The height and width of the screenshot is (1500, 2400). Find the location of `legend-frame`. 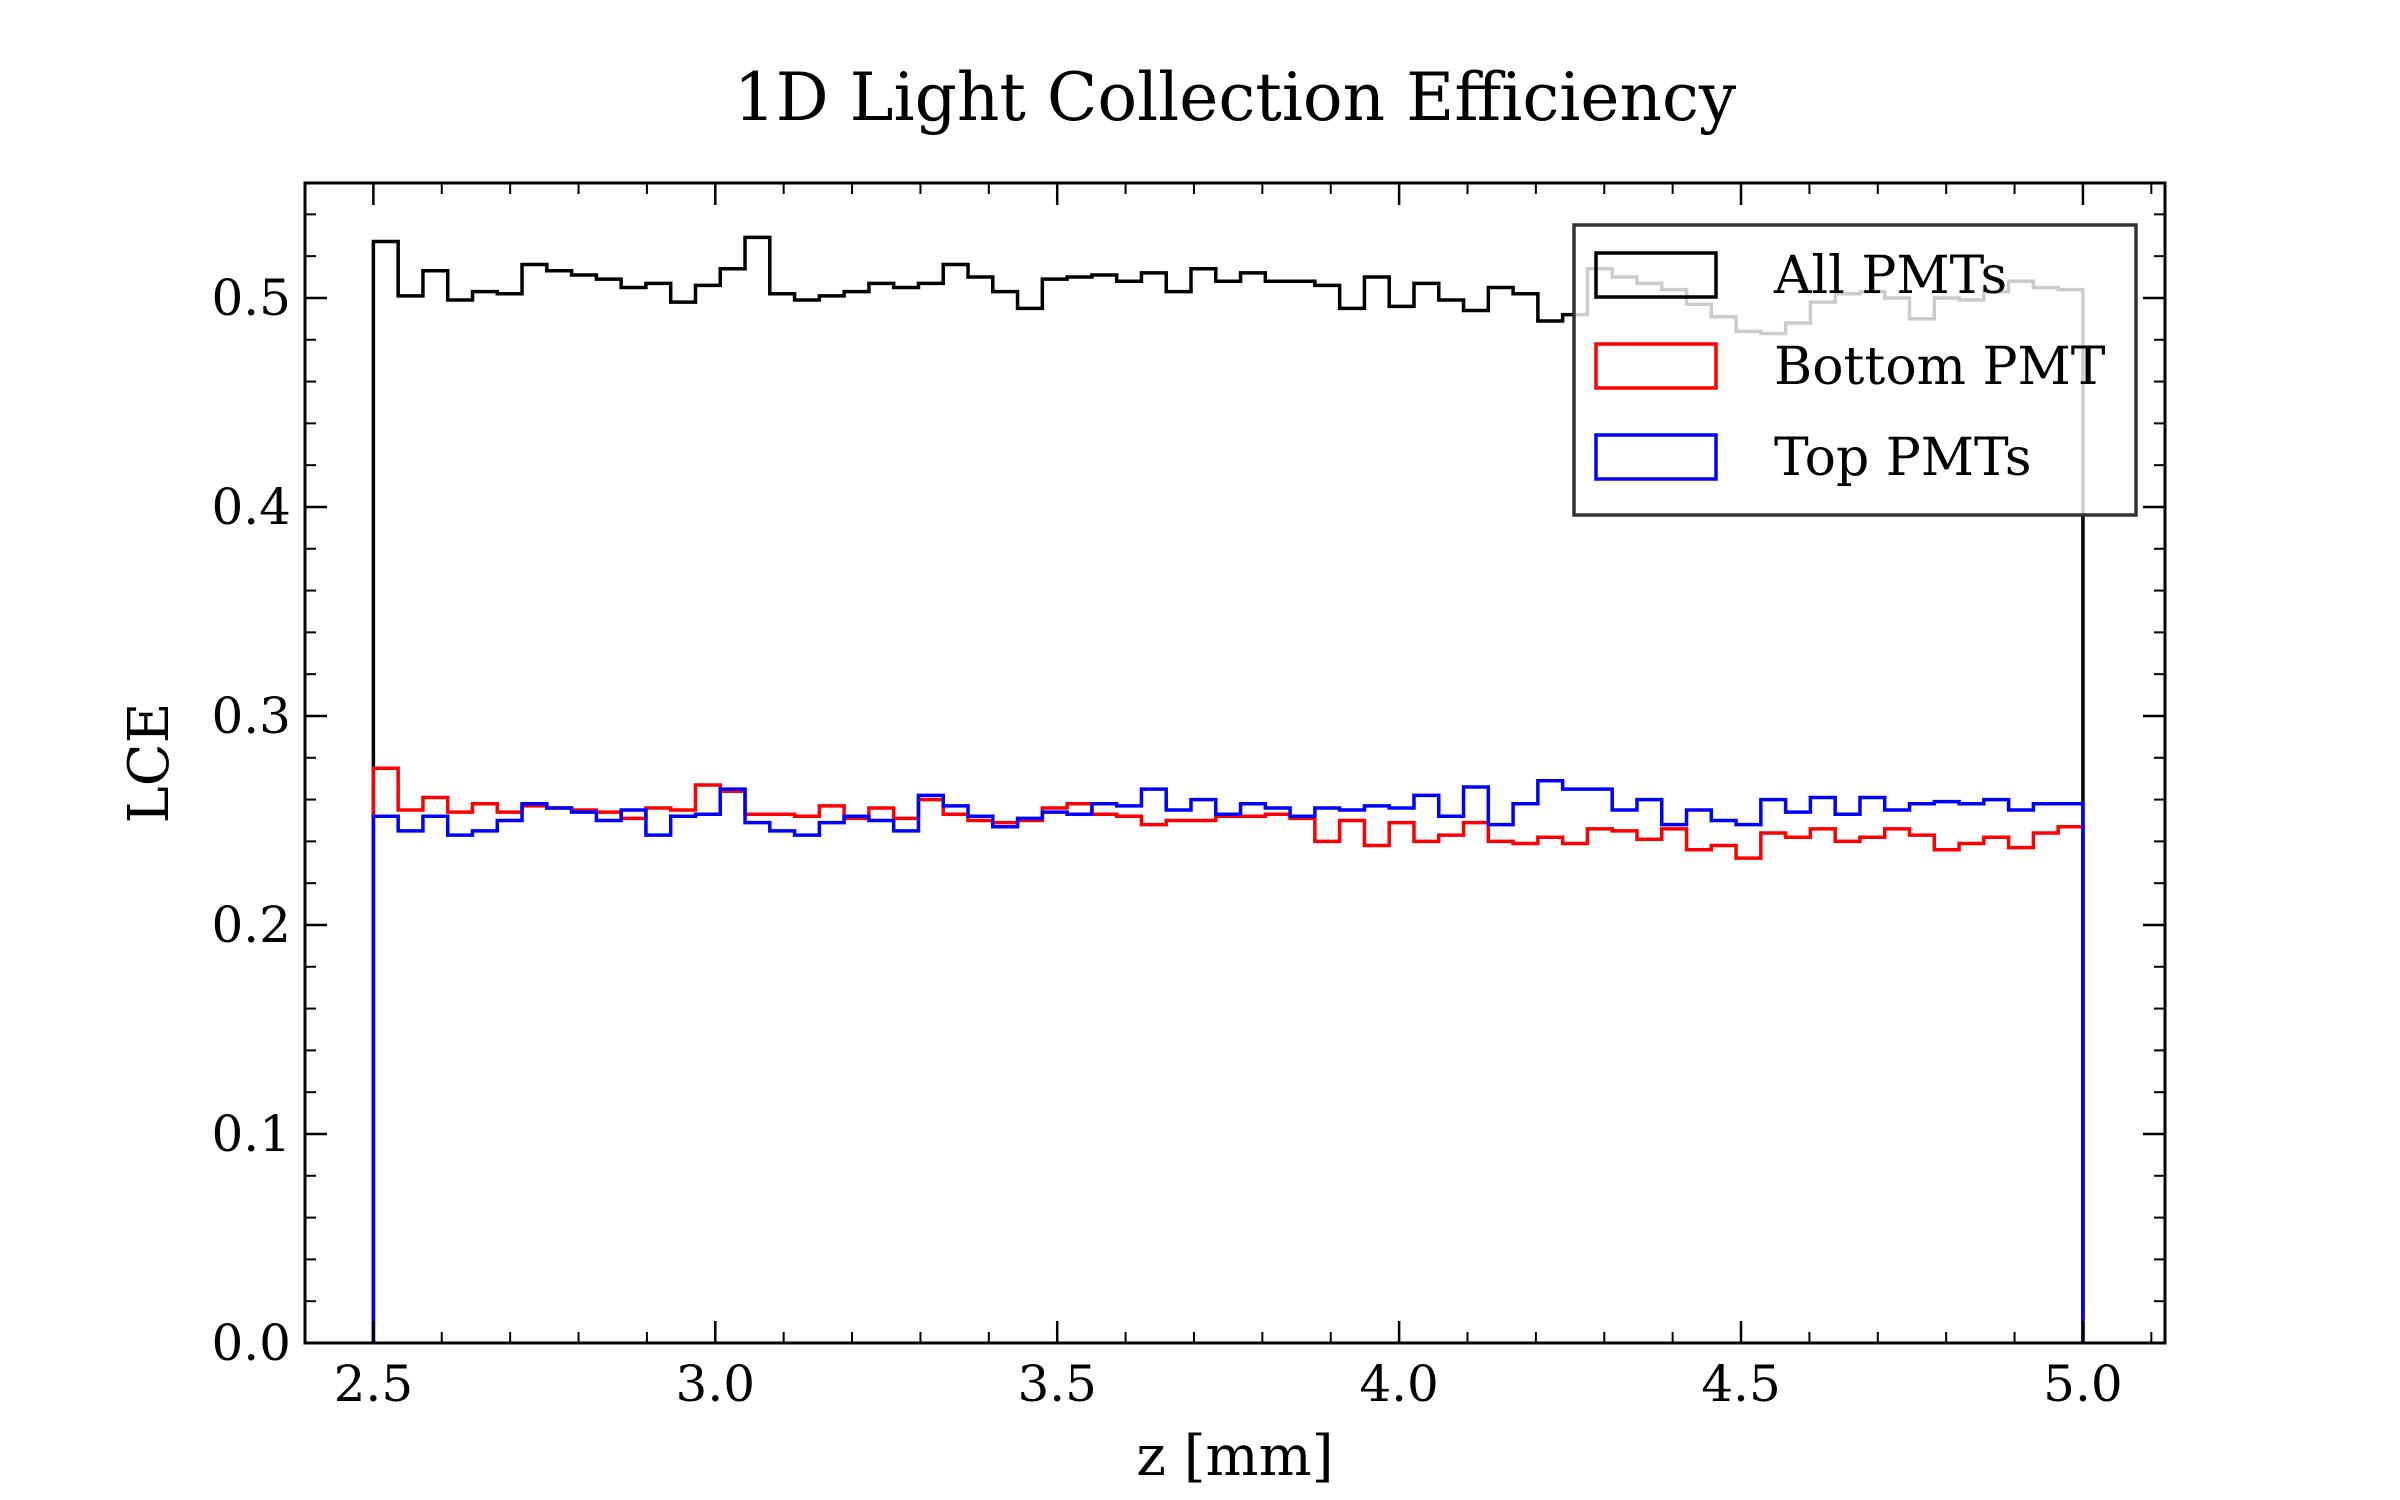

legend-frame is located at coordinates (1855, 370).